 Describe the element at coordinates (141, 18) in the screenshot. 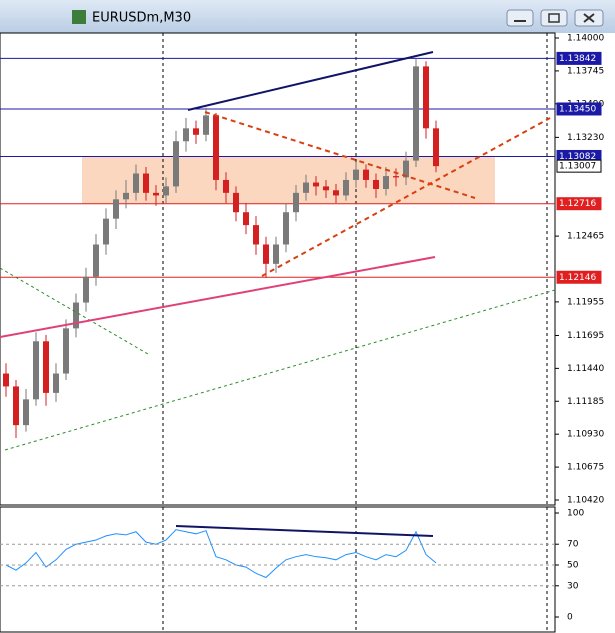

I see `window-title: EURUSDm,M30` at that location.